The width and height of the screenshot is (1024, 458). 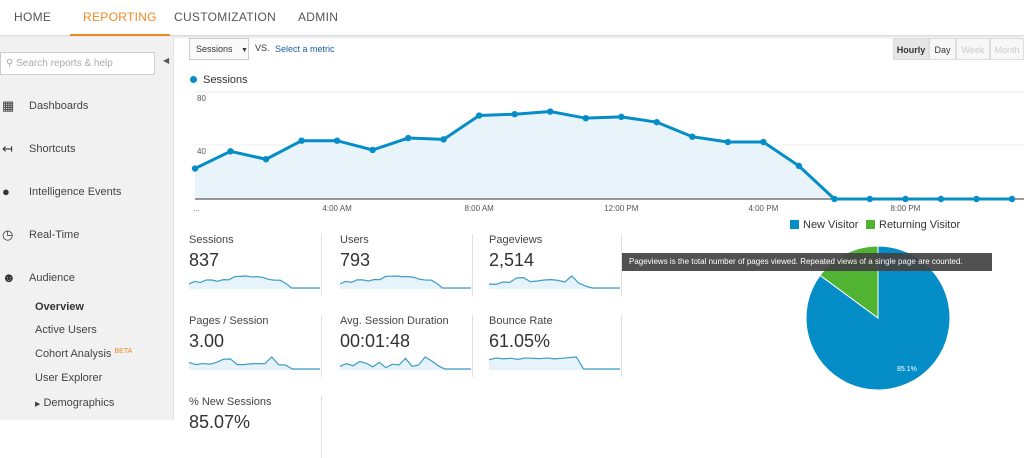 I want to click on metric-card: Sessions 837, so click(x=251, y=265).